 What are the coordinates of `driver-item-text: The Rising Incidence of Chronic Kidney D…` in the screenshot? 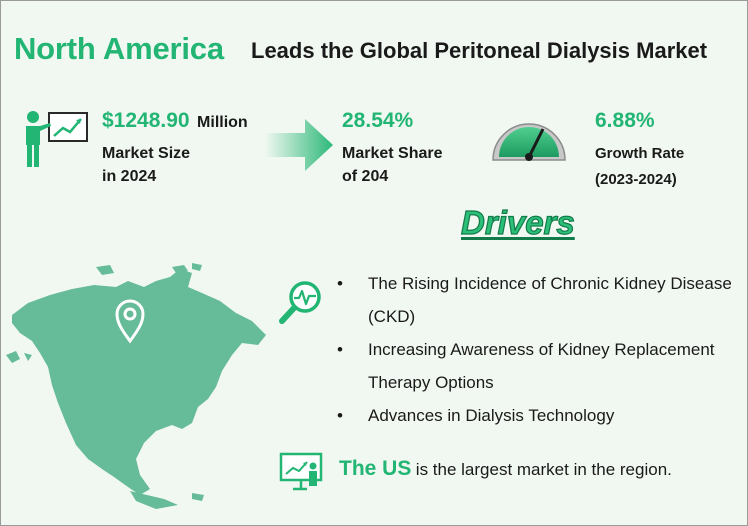 It's located at (550, 283).